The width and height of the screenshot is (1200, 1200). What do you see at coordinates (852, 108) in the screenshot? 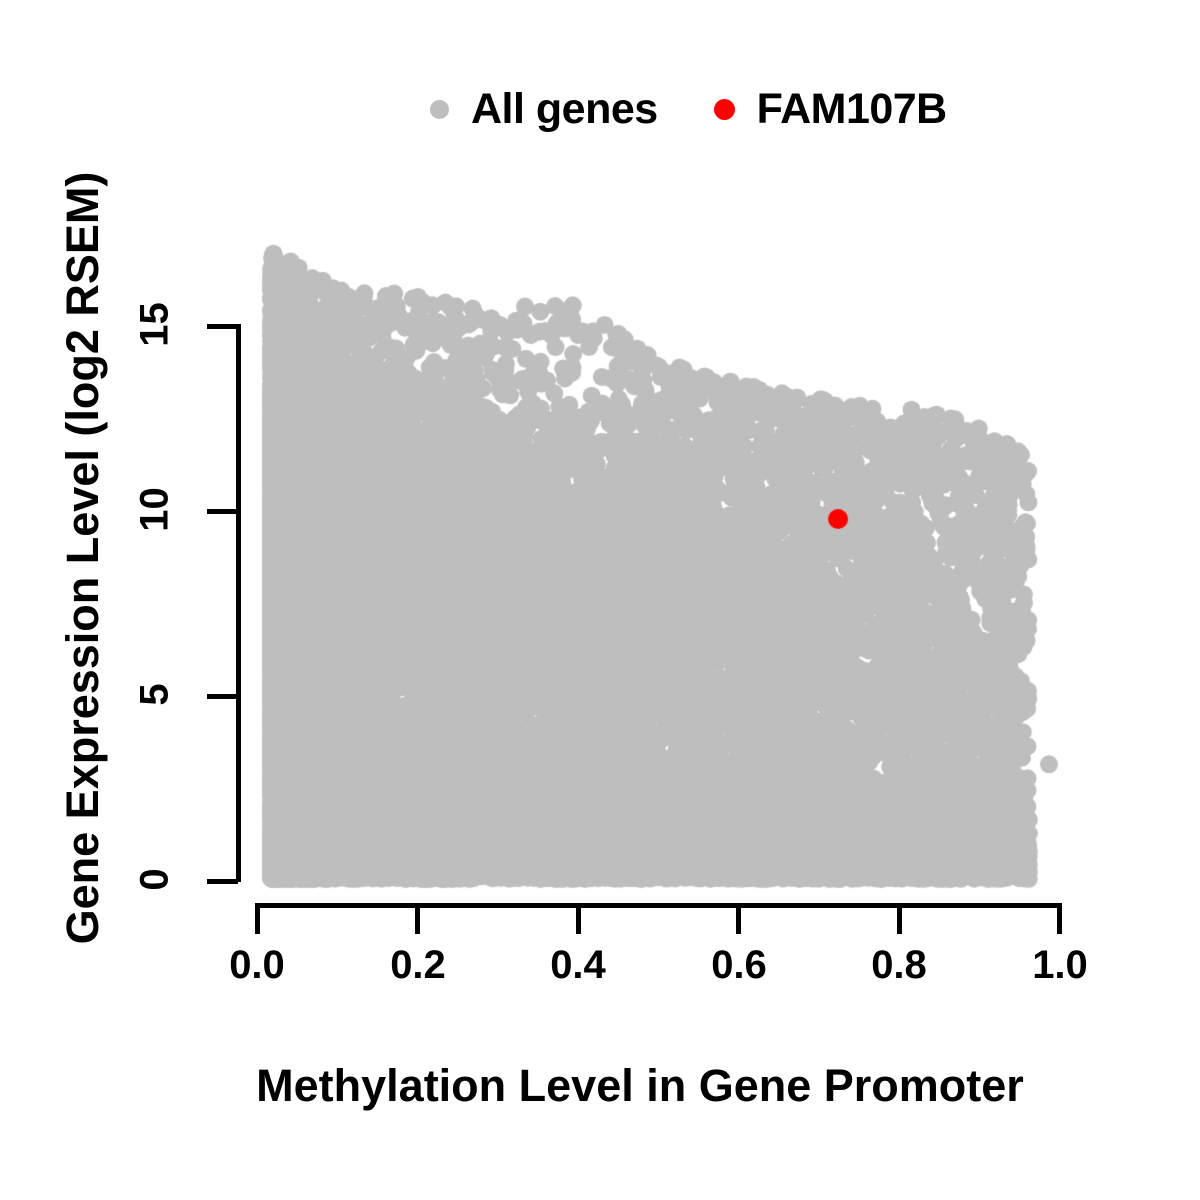
I see `legend-label-fam107b: FAM107B` at bounding box center [852, 108].